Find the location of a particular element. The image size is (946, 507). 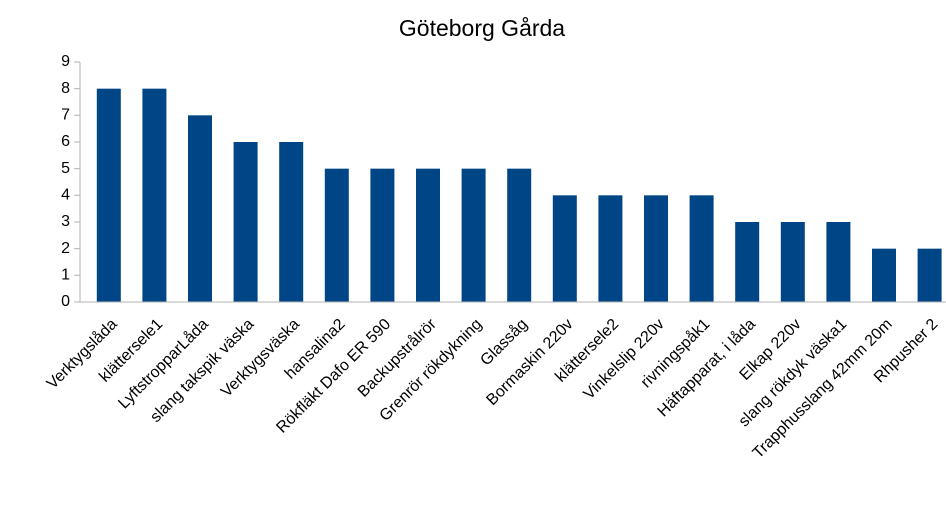

y-tick-label: 4 is located at coordinates (65, 195).